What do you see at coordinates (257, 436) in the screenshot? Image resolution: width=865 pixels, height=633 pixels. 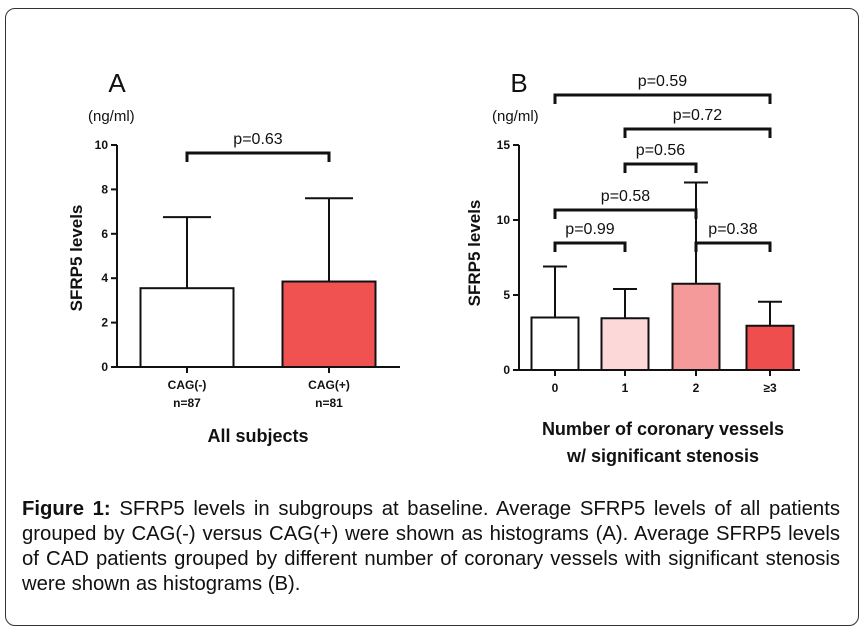 I see `panel-a-xlabel: All subjects` at bounding box center [257, 436].